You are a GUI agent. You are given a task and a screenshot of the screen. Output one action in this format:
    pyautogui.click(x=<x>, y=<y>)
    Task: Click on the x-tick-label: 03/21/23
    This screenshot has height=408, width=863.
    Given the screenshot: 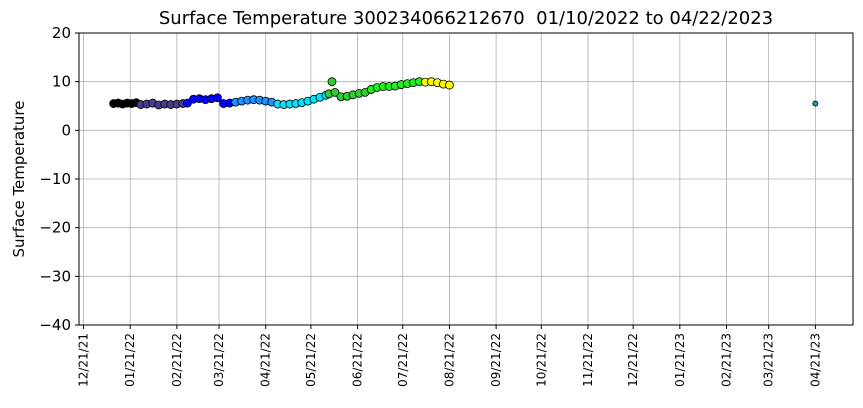 What is the action you would take?
    pyautogui.click(x=769, y=360)
    